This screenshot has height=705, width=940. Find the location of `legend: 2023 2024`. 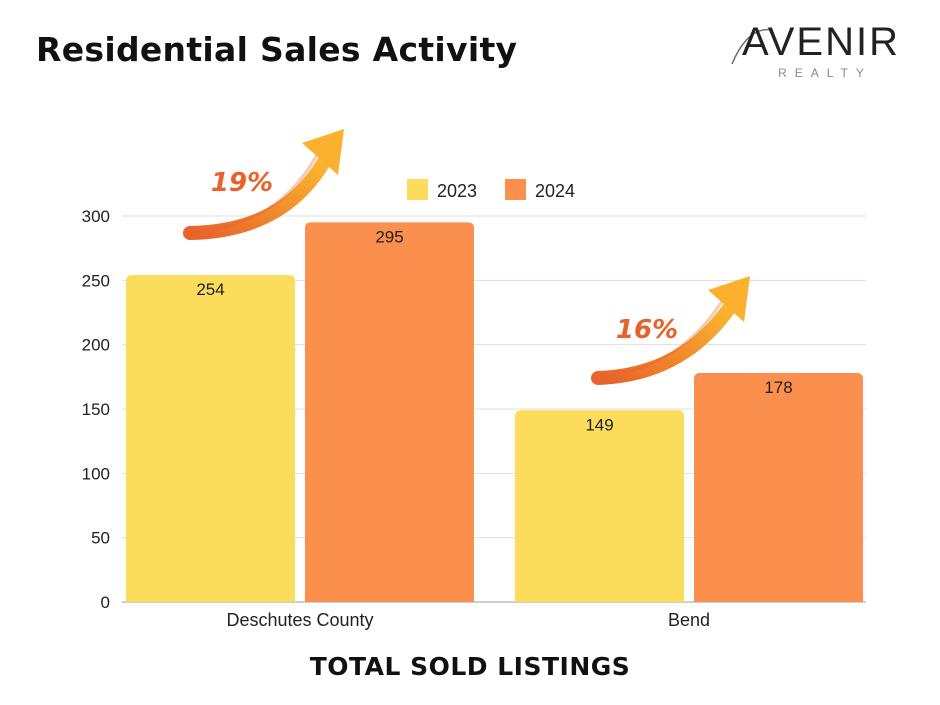

legend: 2023 2024 is located at coordinates (491, 190).